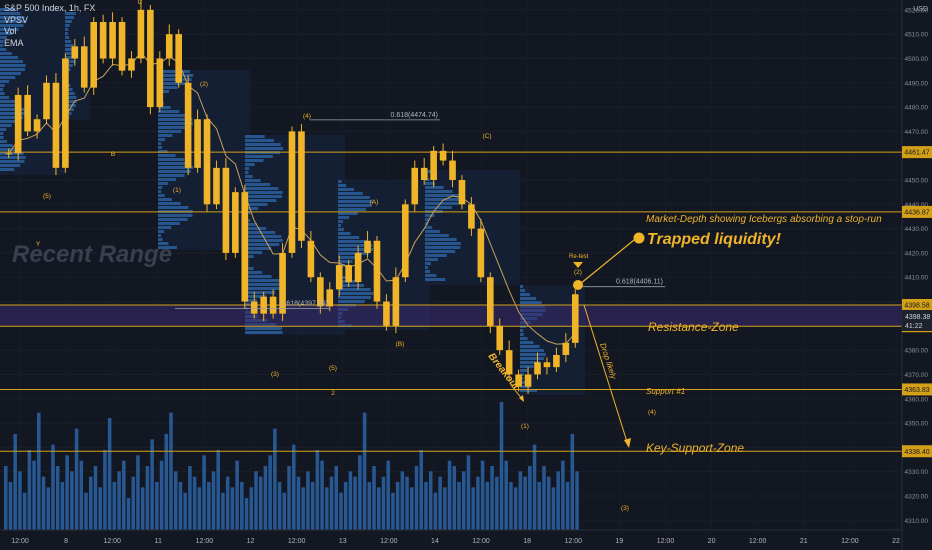 The height and width of the screenshot is (550, 932). What do you see at coordinates (916, 153) in the screenshot?
I see `level-badge-value: 4461.47` at bounding box center [916, 153].